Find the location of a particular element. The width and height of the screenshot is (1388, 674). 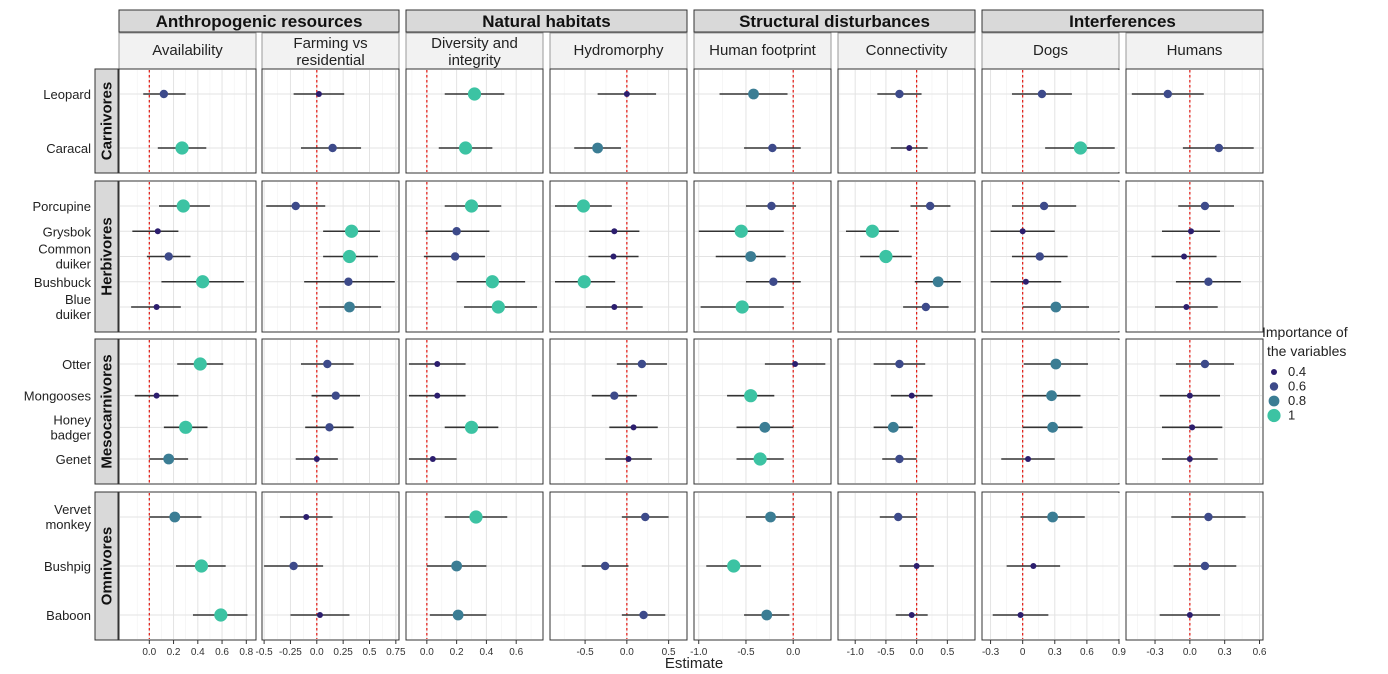

x-tick-label: 0.9 is located at coordinates (1119, 652).